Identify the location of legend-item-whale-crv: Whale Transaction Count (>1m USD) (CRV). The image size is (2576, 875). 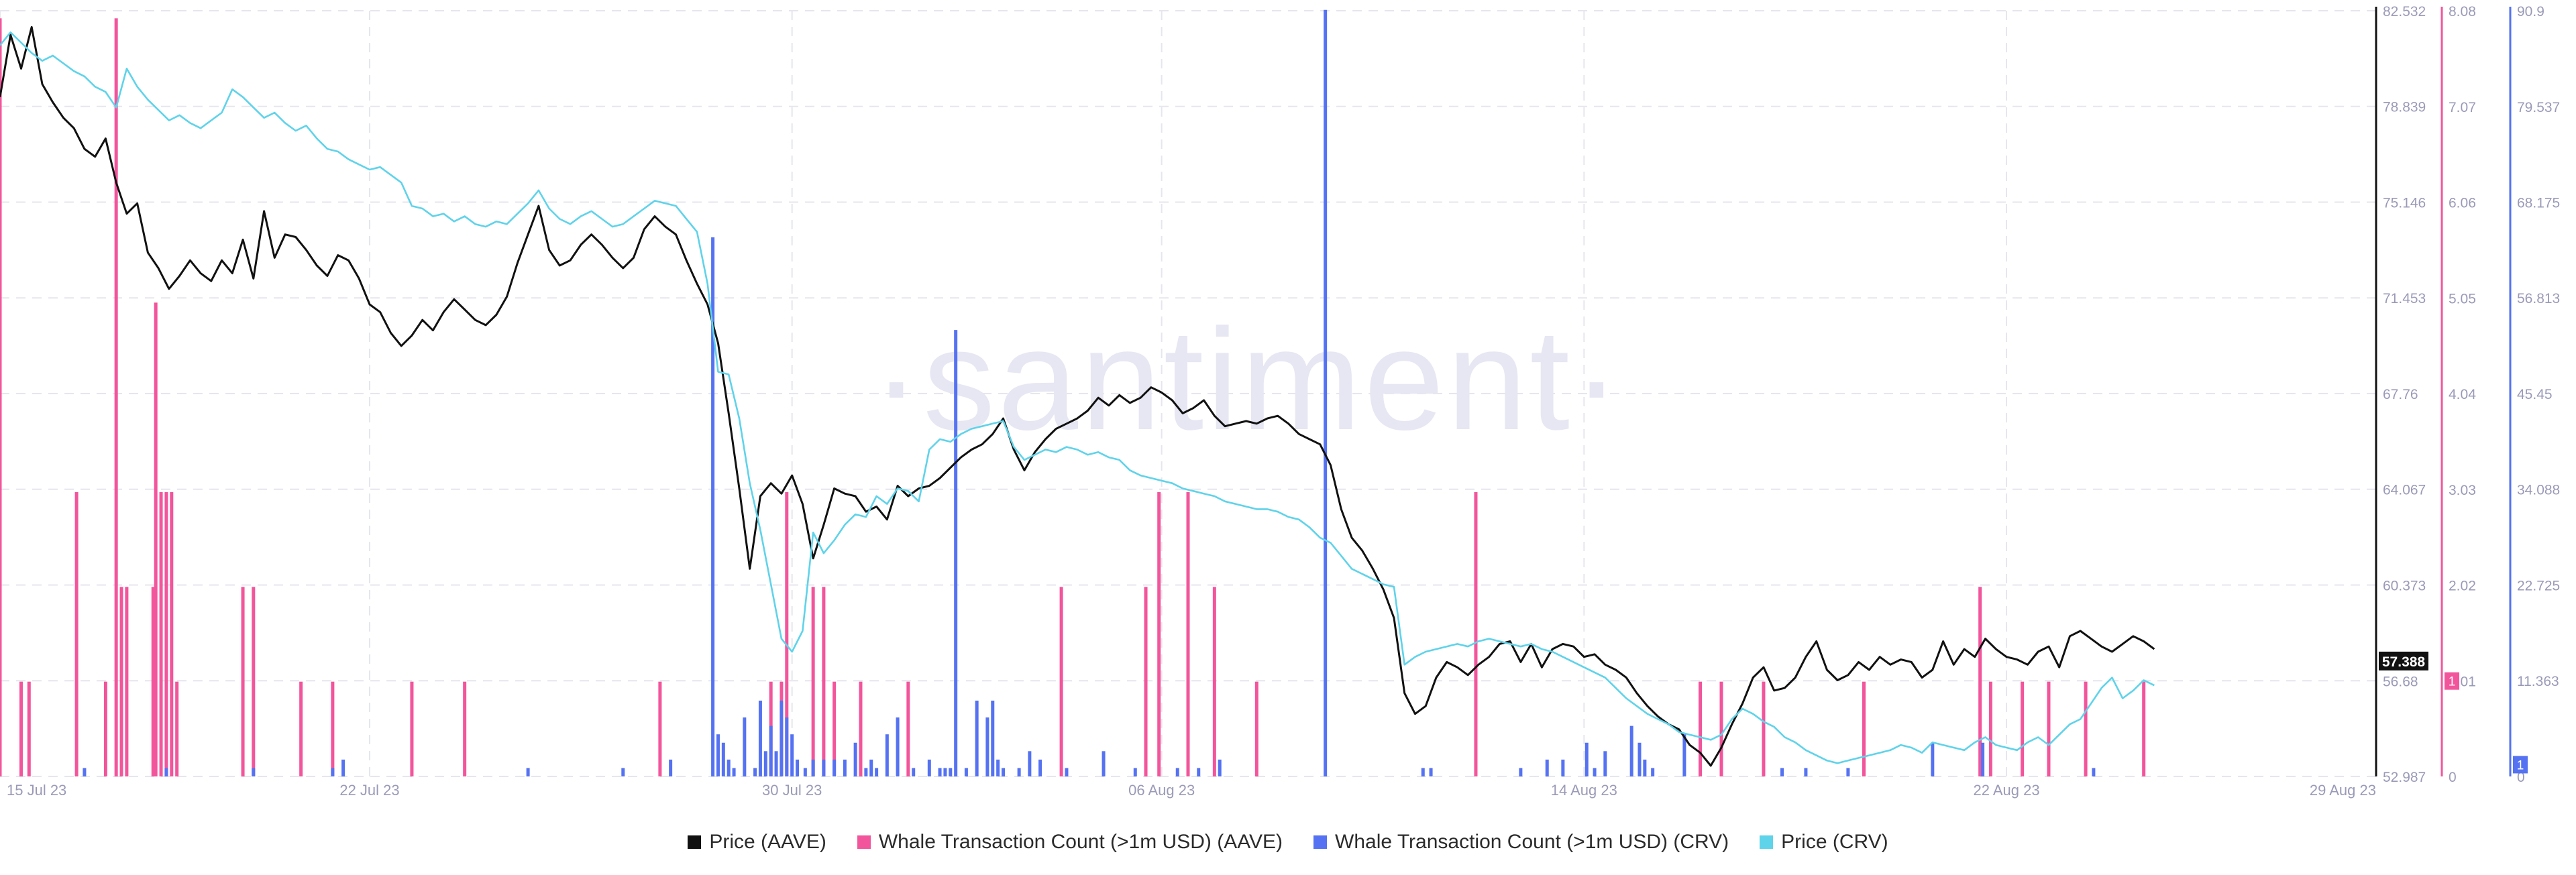
(1521, 842).